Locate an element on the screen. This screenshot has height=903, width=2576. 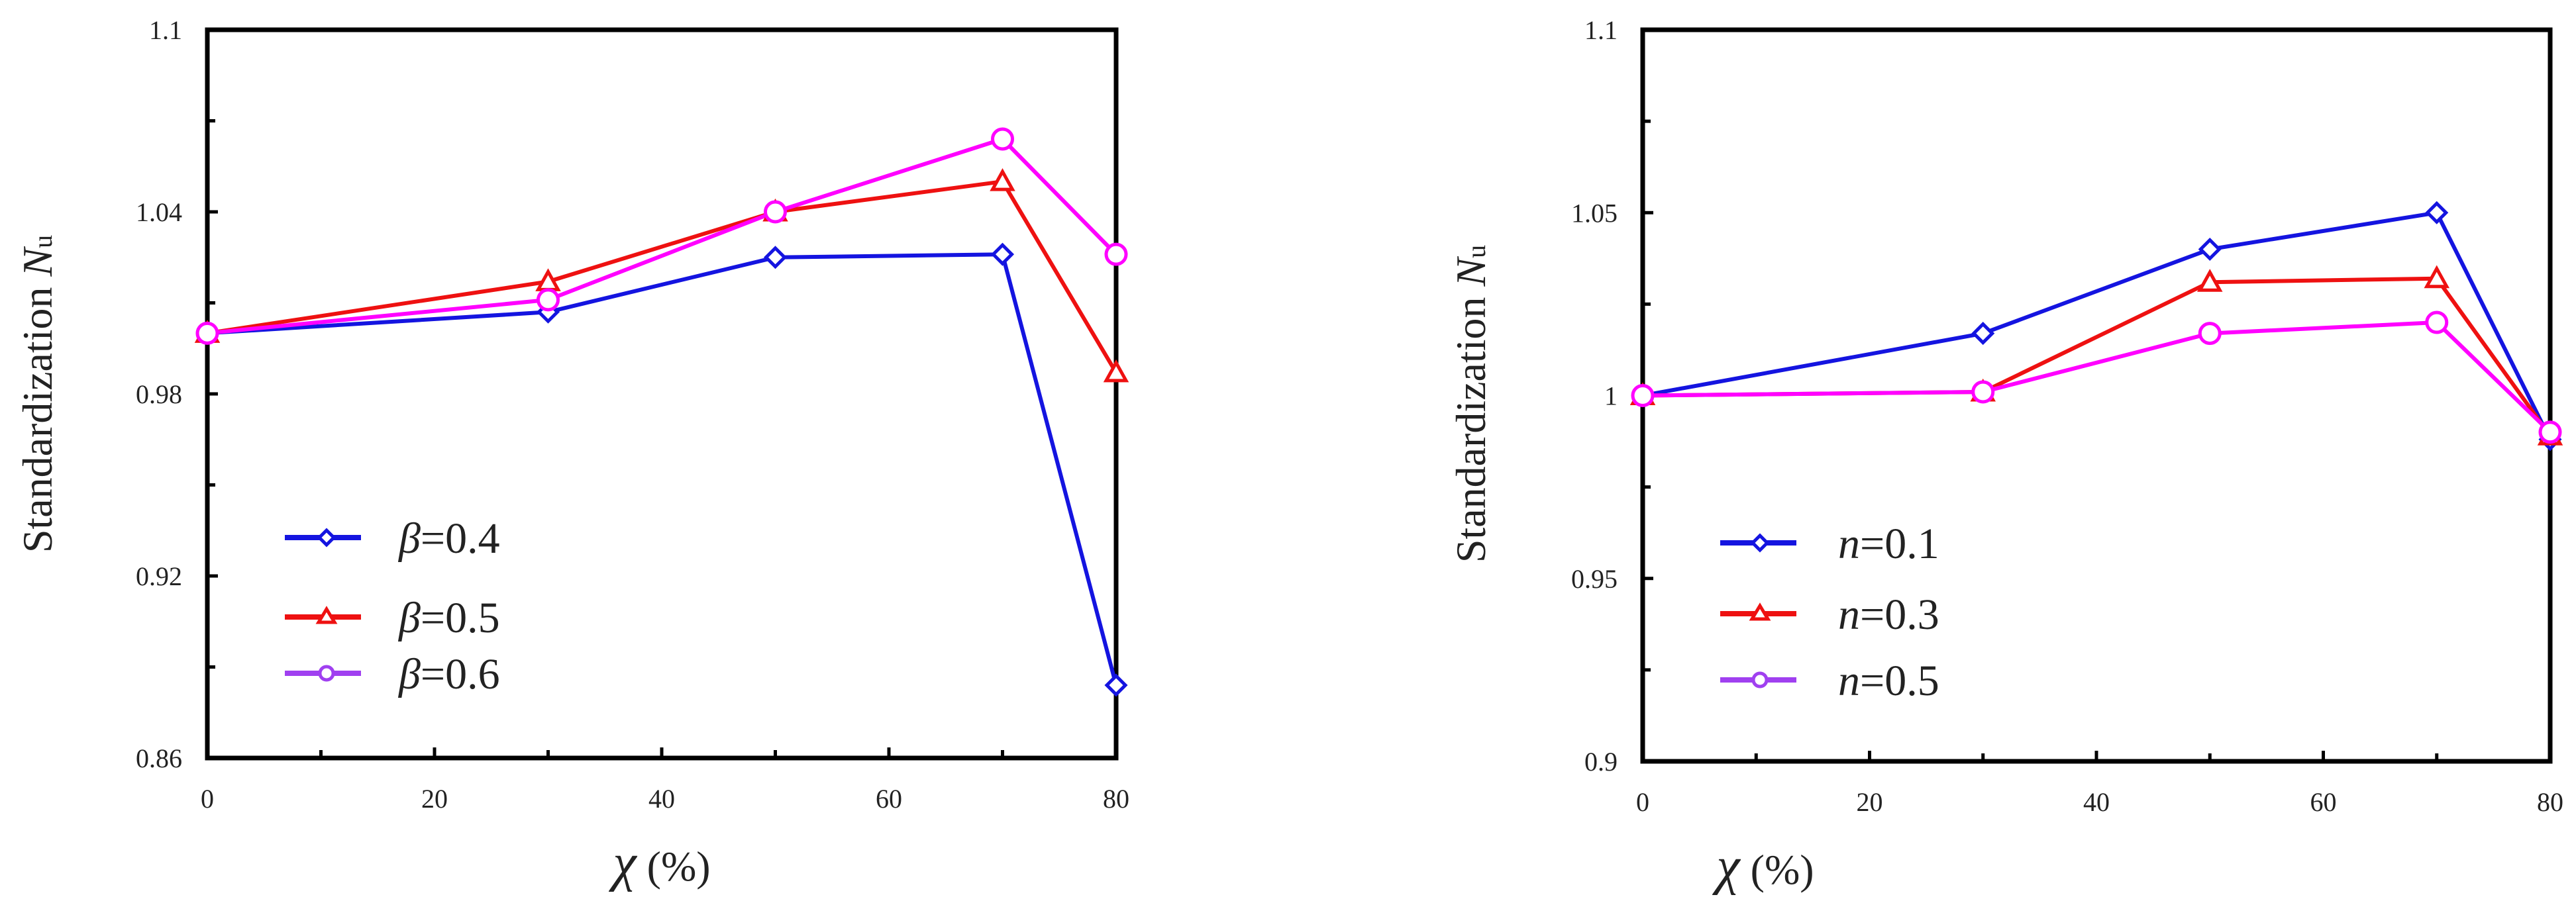
right-x-tick-labels: 0 20 40 60 80 is located at coordinates (2099, 802).